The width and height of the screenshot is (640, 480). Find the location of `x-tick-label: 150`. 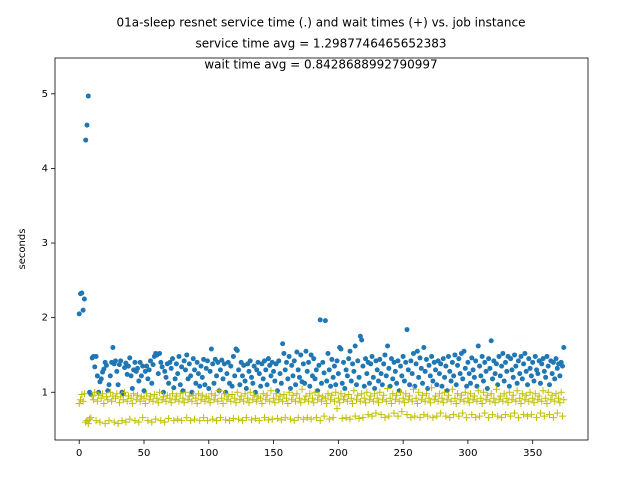

x-tick-label: 150 is located at coordinates (273, 453).